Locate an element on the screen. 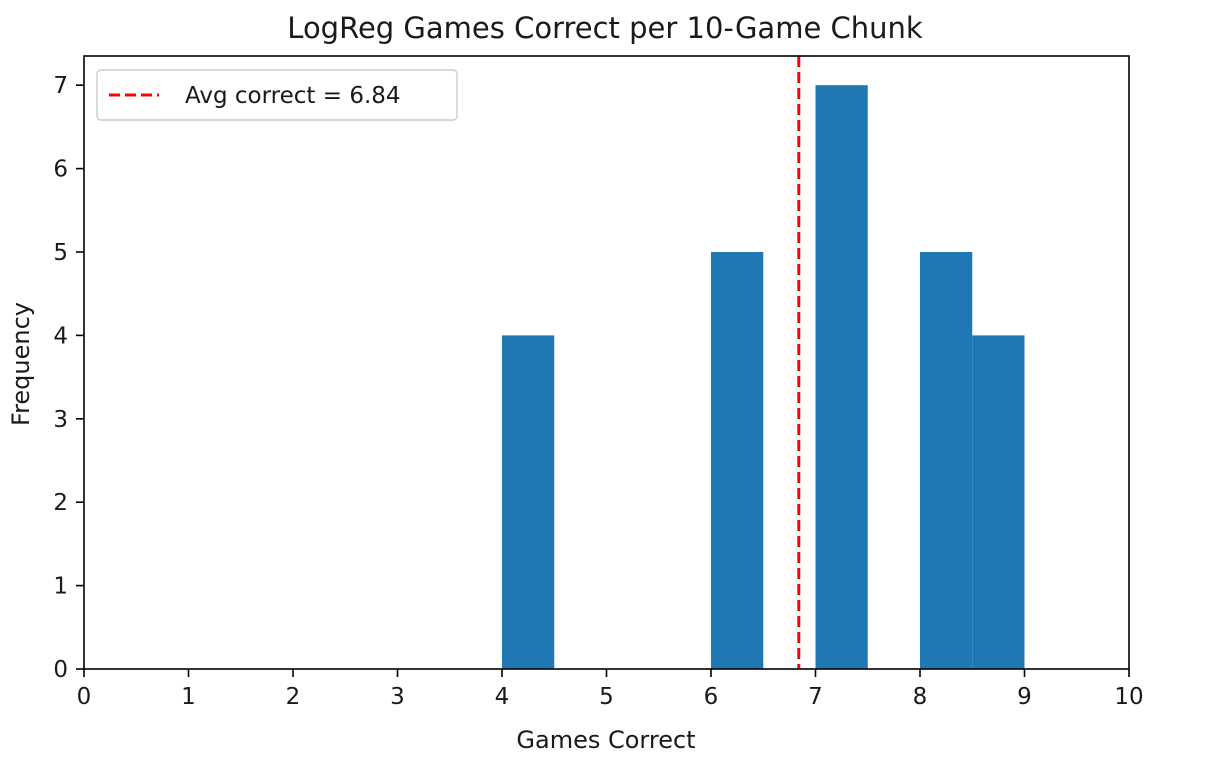 This screenshot has width=1210, height=770. x-tick-label: 0 is located at coordinates (84, 697).